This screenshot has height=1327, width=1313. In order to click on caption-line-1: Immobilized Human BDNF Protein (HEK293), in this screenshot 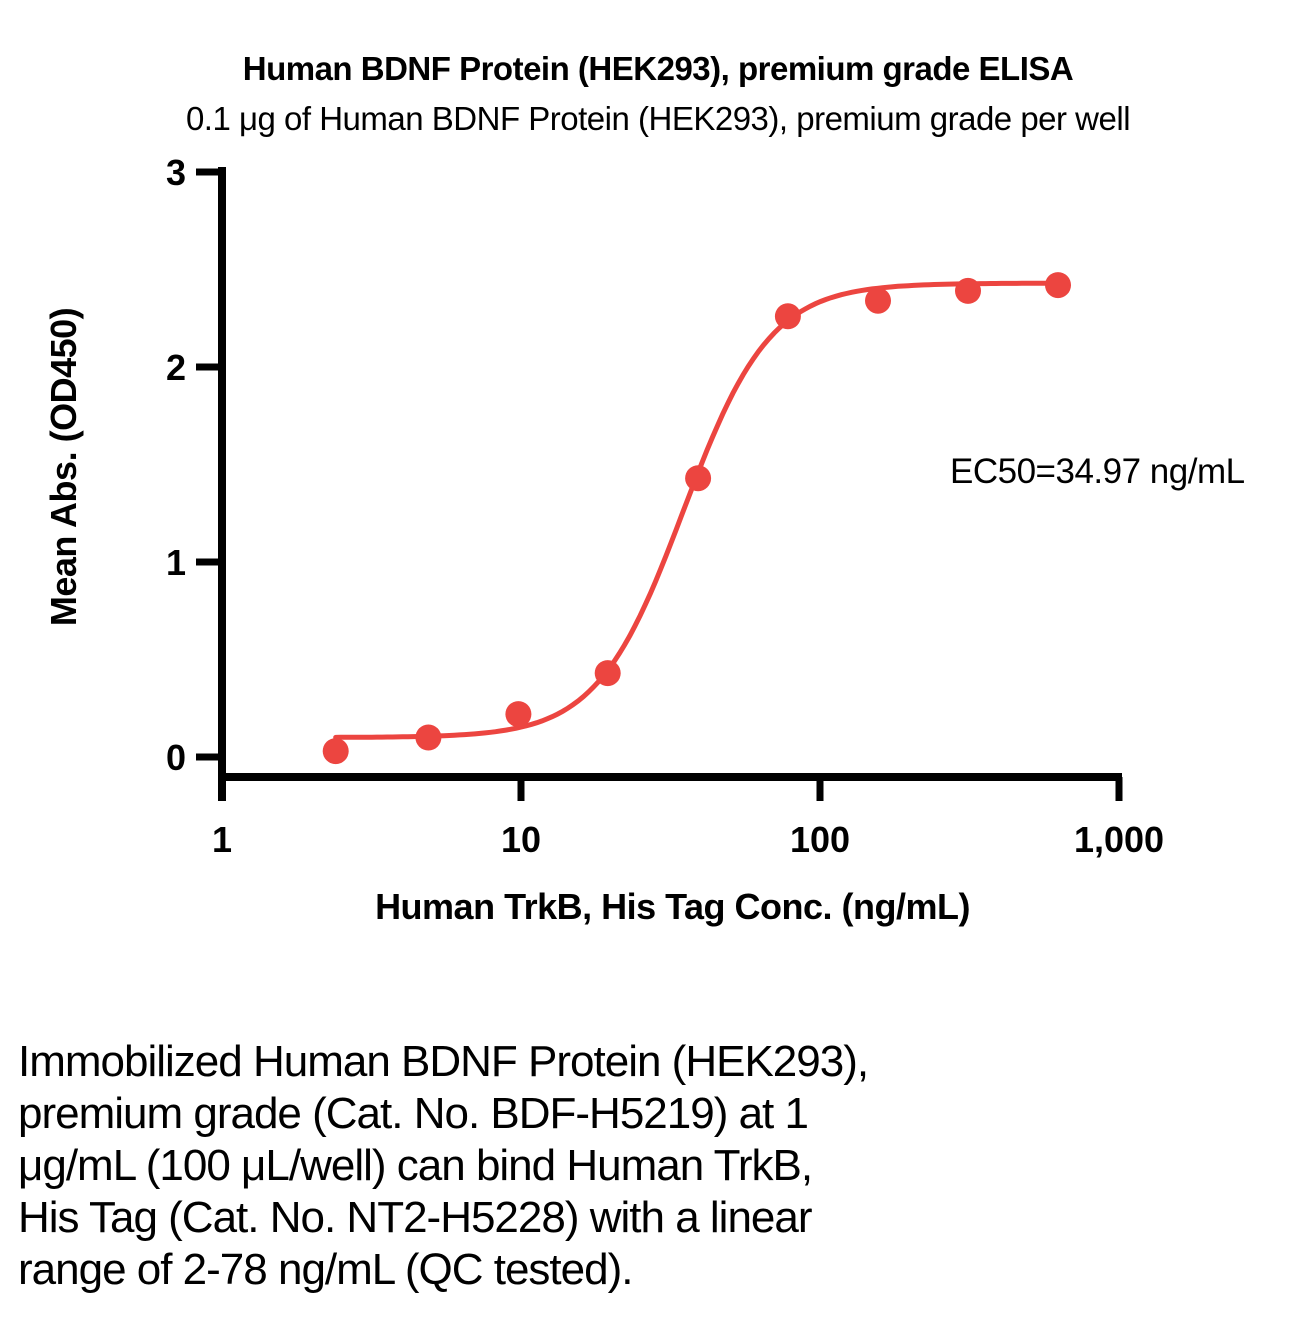, I will do `click(443, 1061)`.